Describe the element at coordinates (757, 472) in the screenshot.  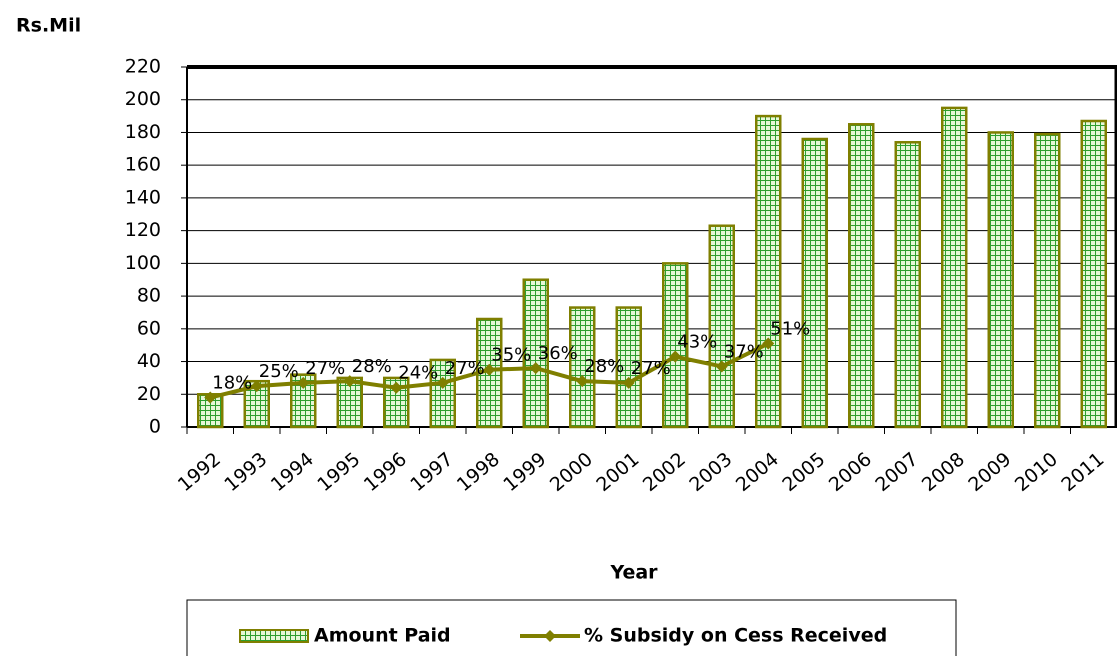
I see `x-tick-label: 2004` at that location.